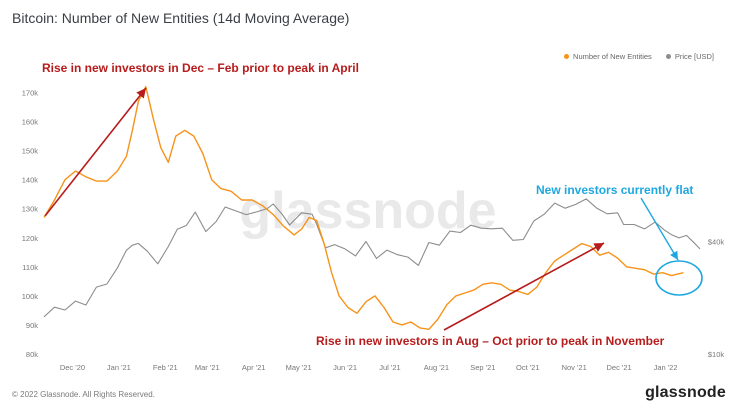 The height and width of the screenshot is (412, 740). What do you see at coordinates (345, 367) in the screenshot?
I see `x-tick-label: Jun '21` at bounding box center [345, 367].